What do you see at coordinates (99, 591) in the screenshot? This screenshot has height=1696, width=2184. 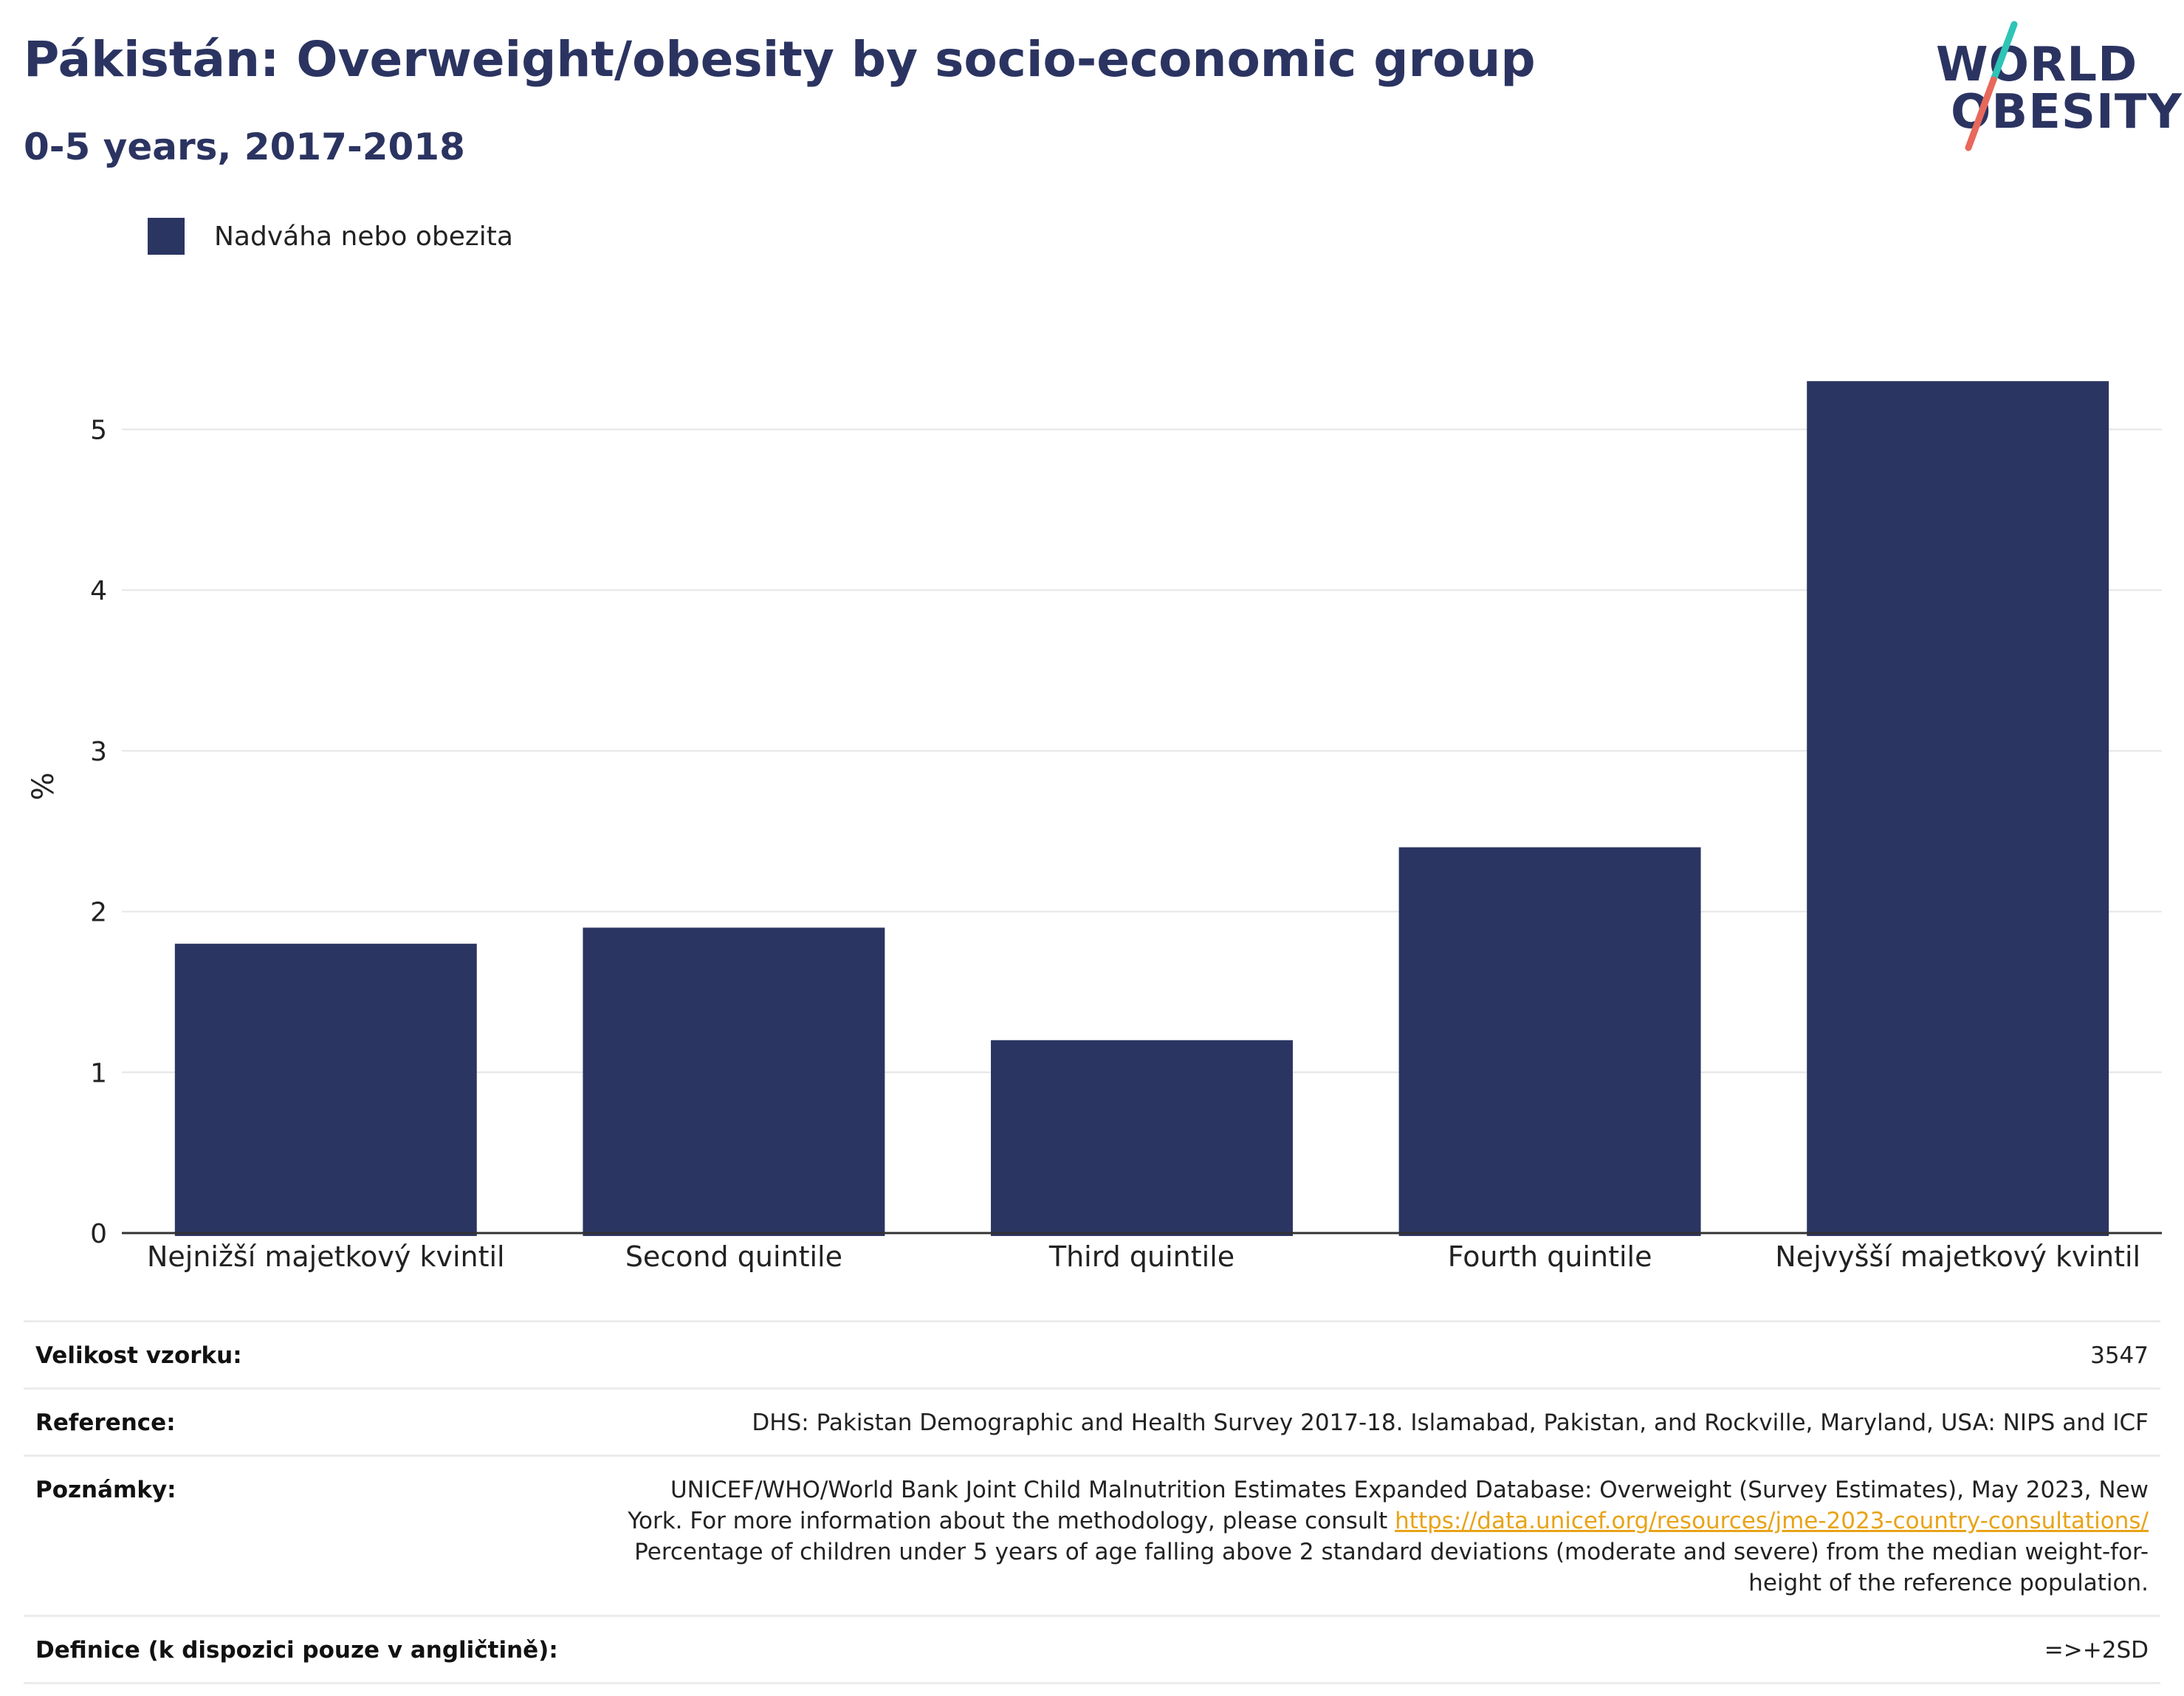 I see `y-tick-label: 4` at bounding box center [99, 591].